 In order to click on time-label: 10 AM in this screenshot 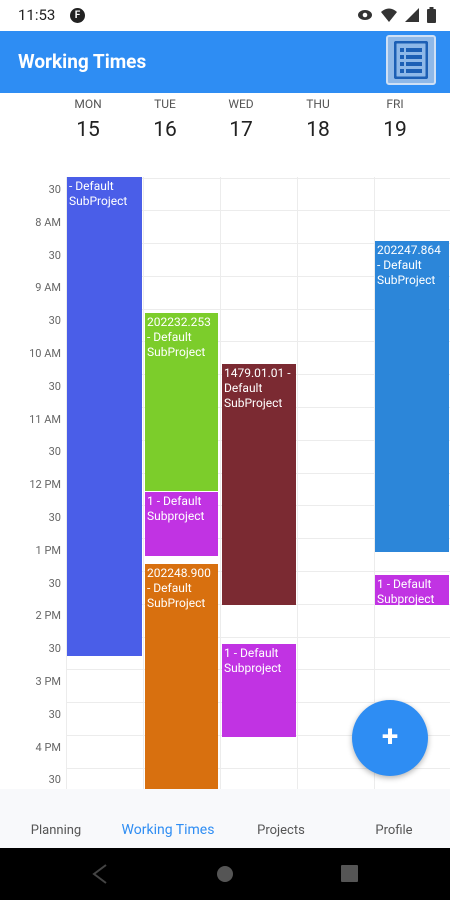, I will do `click(45, 353)`.